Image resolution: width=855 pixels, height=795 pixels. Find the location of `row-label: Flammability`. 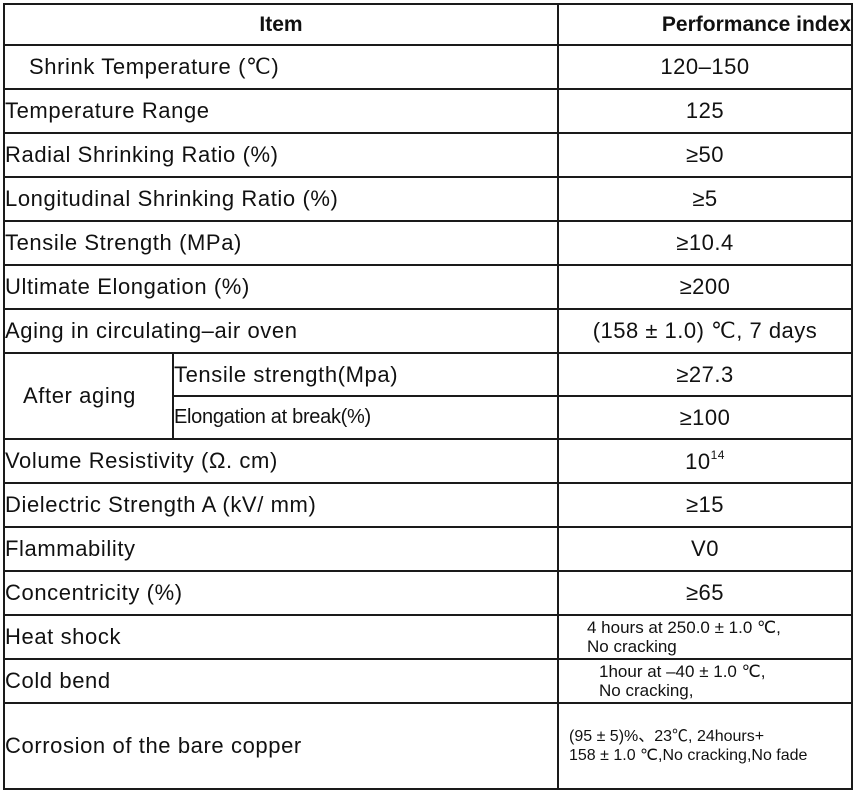

row-label: Flammability is located at coordinates (281, 549).